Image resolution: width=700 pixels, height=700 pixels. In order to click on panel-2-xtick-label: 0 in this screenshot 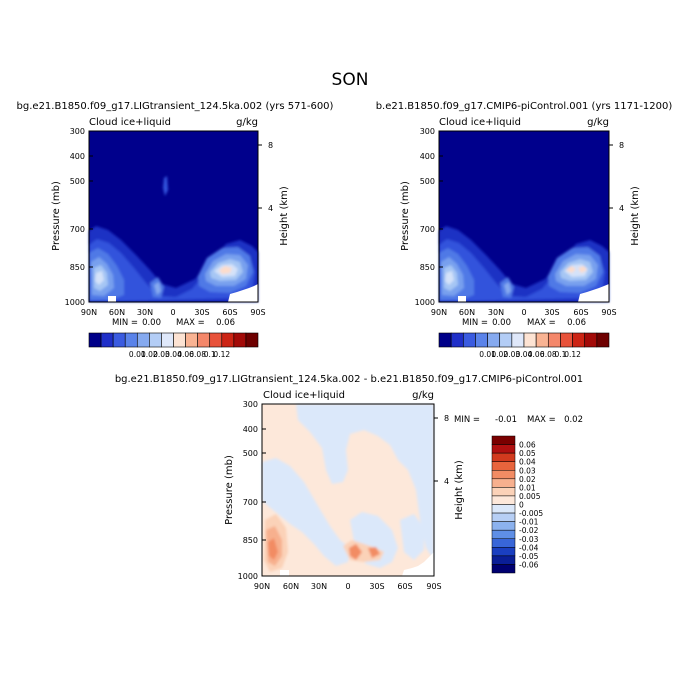, I will do `click(523, 312)`.